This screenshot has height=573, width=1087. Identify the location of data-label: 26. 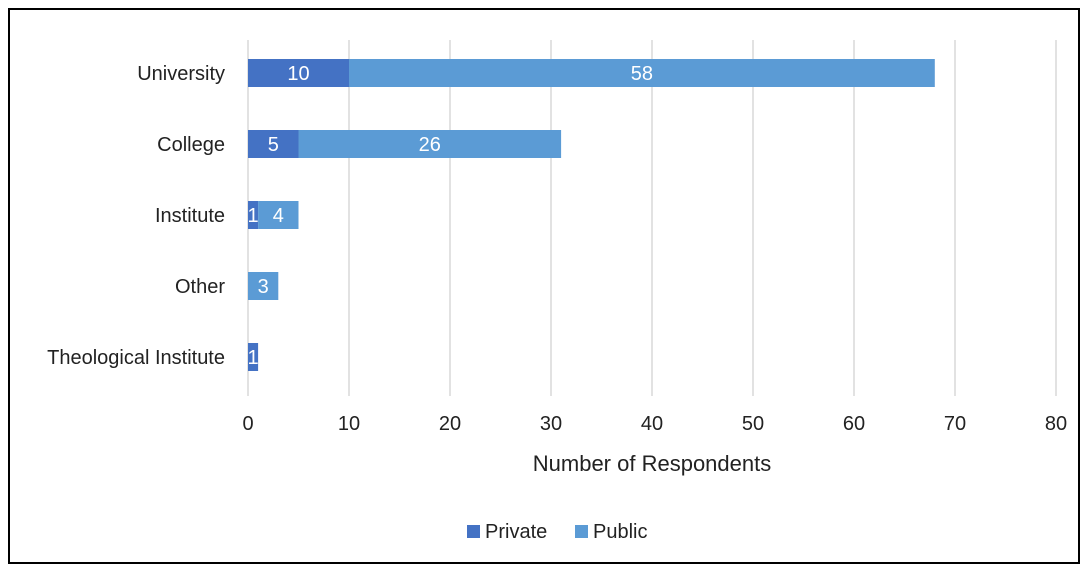
(430, 145).